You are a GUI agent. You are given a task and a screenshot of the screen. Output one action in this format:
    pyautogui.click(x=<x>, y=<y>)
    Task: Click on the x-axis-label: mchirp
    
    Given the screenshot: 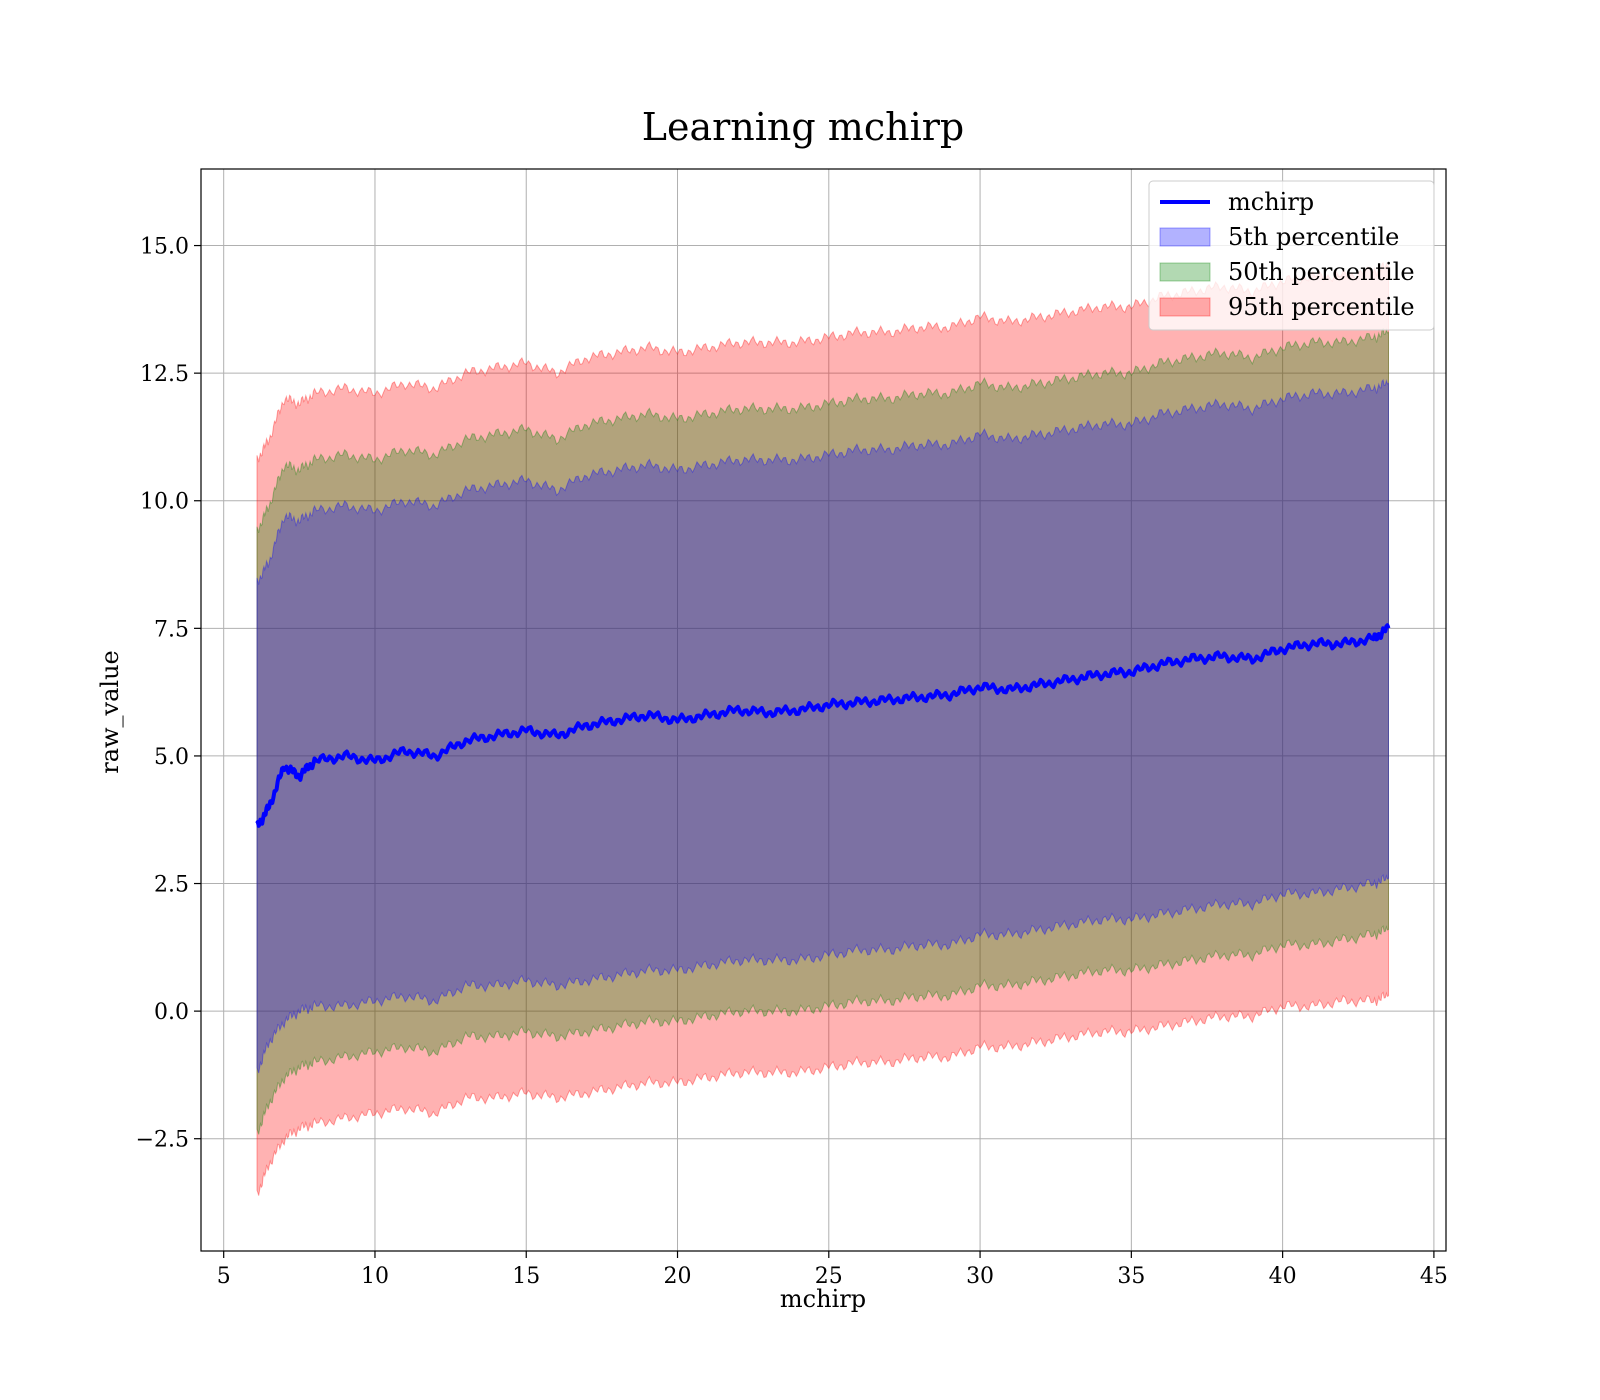 What is the action you would take?
    pyautogui.click(x=823, y=1299)
    